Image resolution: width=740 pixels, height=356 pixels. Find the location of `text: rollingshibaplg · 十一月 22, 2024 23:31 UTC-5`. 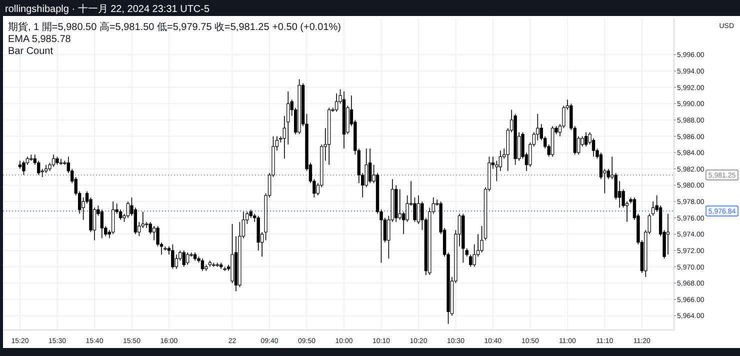

text: rollingshibaplg · 十一月 22, 2024 23:31 UTC-5 is located at coordinates (107, 9).